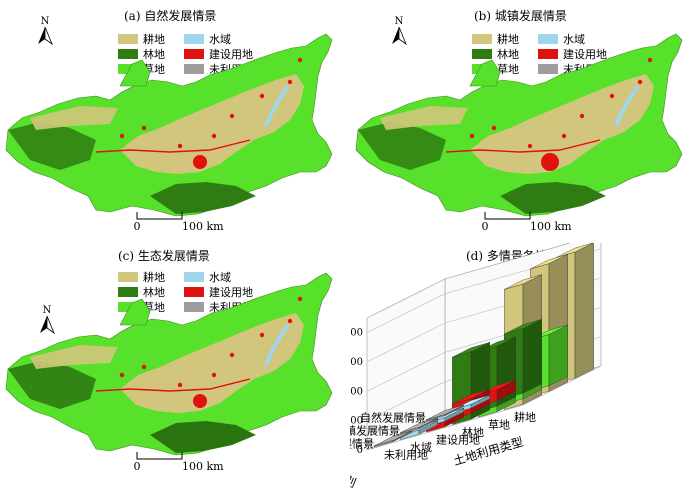  Describe the element at coordinates (354, 472) in the screenshot. I see `x-axis-title: 多情景类别` at that location.